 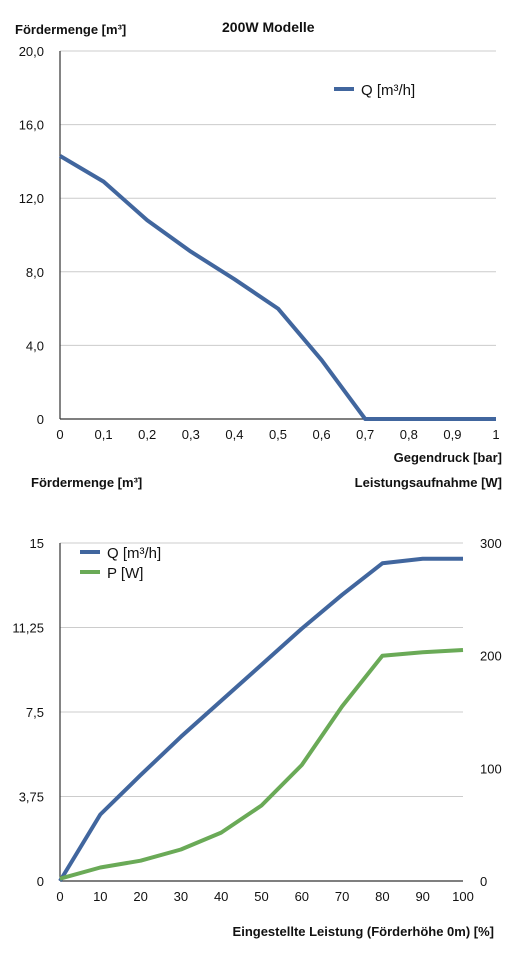 What do you see at coordinates (104, 434) in the screenshot?
I see `chart1-x-tick-label: 0,1` at bounding box center [104, 434].